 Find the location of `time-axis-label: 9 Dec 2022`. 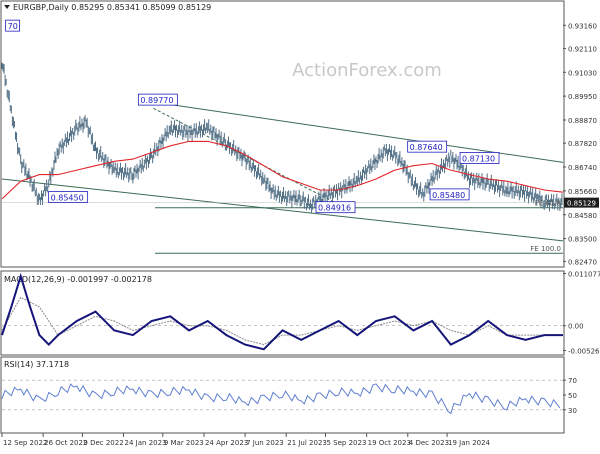

time-axis-label: 9 Dec 2022 is located at coordinates (103, 443).